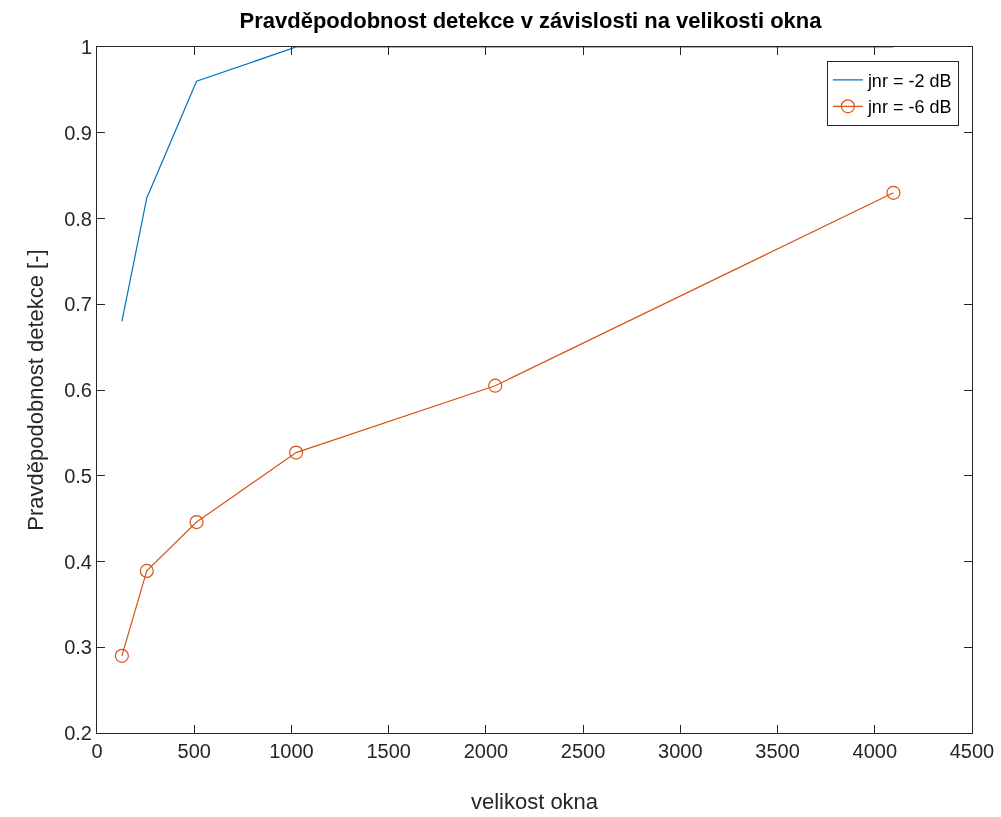  Describe the element at coordinates (583, 751) in the screenshot. I see `x-tick-label: 2500` at that location.